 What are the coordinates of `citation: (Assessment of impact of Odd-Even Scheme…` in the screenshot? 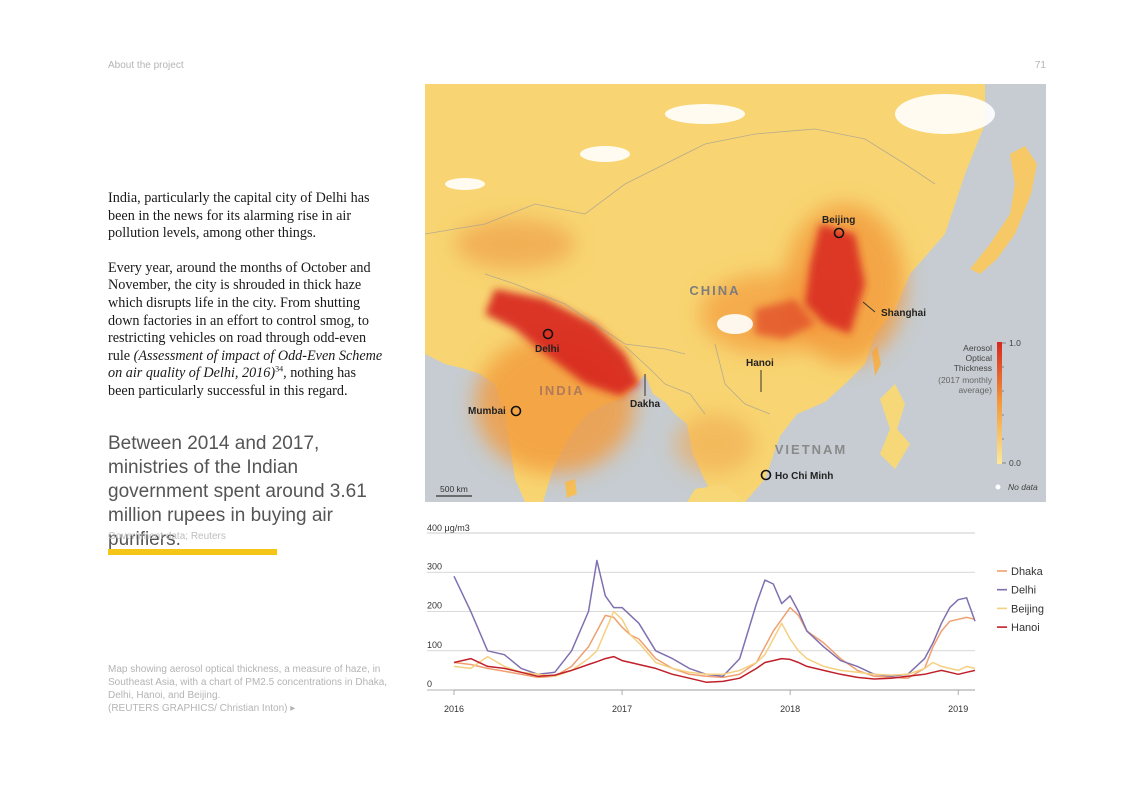 It's located at (245, 364).